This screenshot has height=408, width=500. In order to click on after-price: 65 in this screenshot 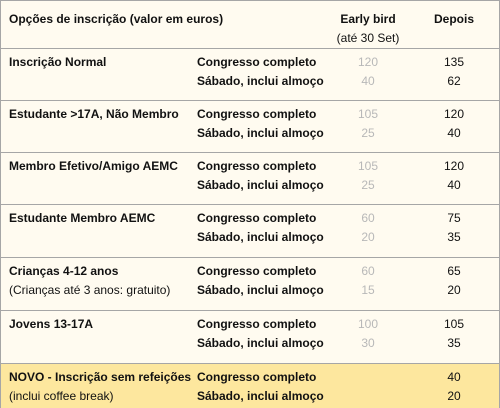, I will do `click(454, 271)`.